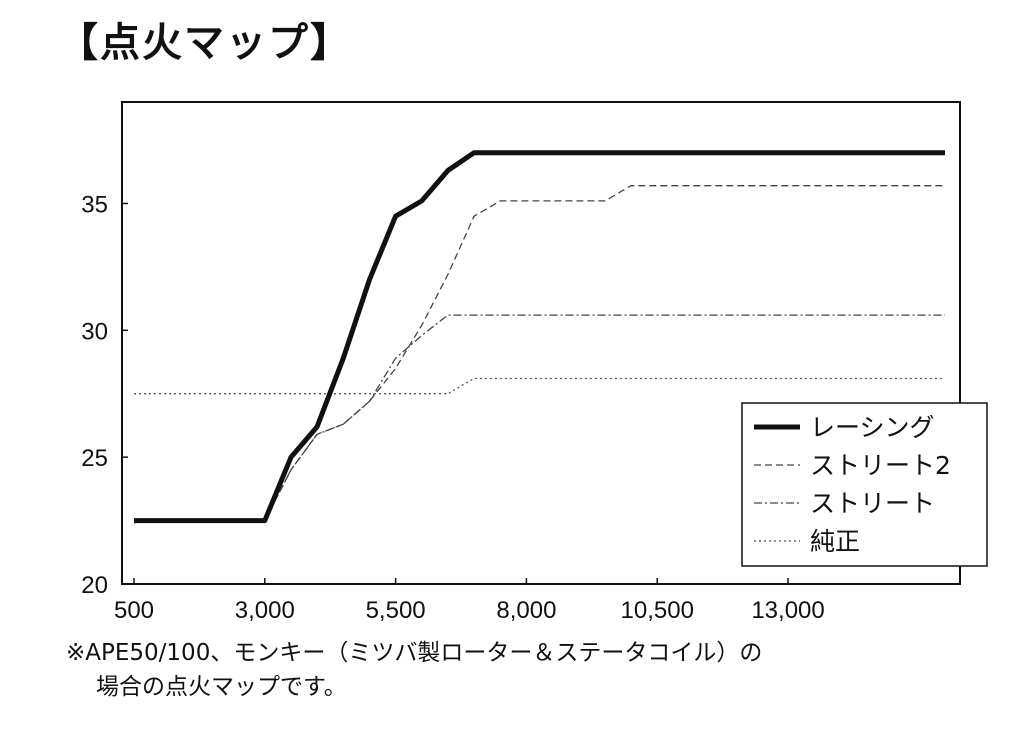 The width and height of the screenshot is (1024, 730). What do you see at coordinates (94, 331) in the screenshot?
I see `y-tick-label: 30` at bounding box center [94, 331].